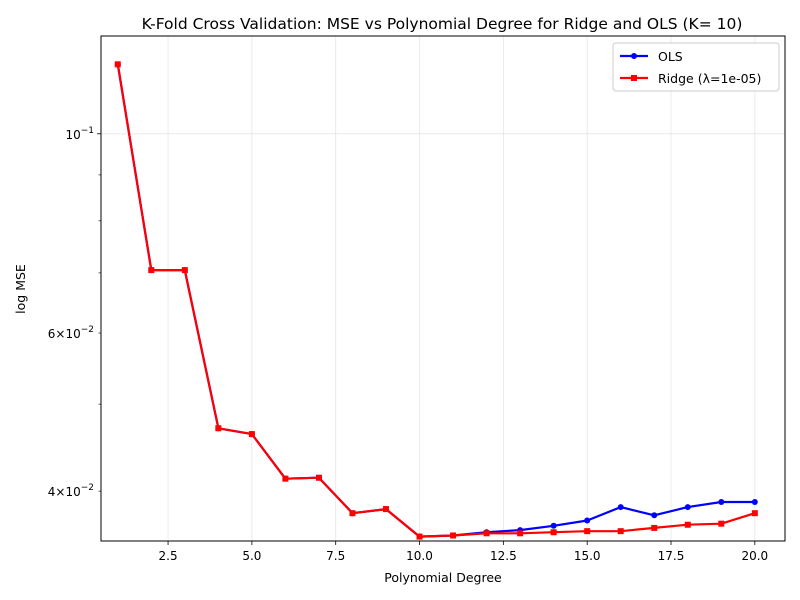 The width and height of the screenshot is (800, 600). I want to click on y-minor-tick-label: 4×10⁻², so click(71, 491).